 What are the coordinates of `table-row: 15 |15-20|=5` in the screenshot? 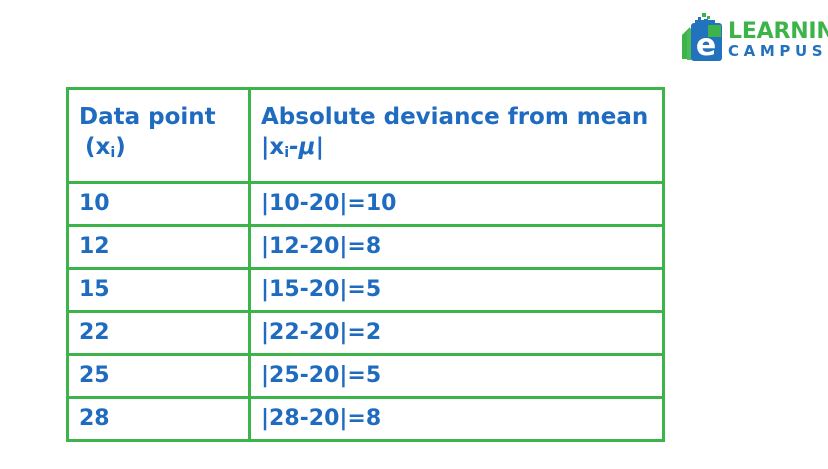 It's located at (365, 290).